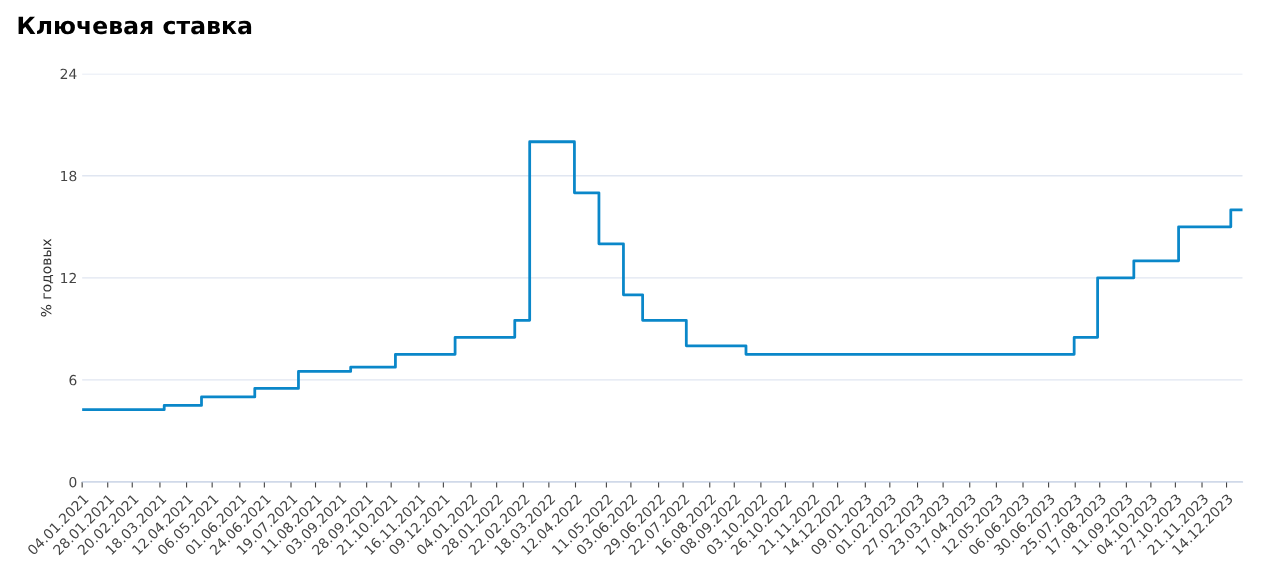  What do you see at coordinates (68, 73) in the screenshot?
I see `y-tick-label: 24` at bounding box center [68, 73].